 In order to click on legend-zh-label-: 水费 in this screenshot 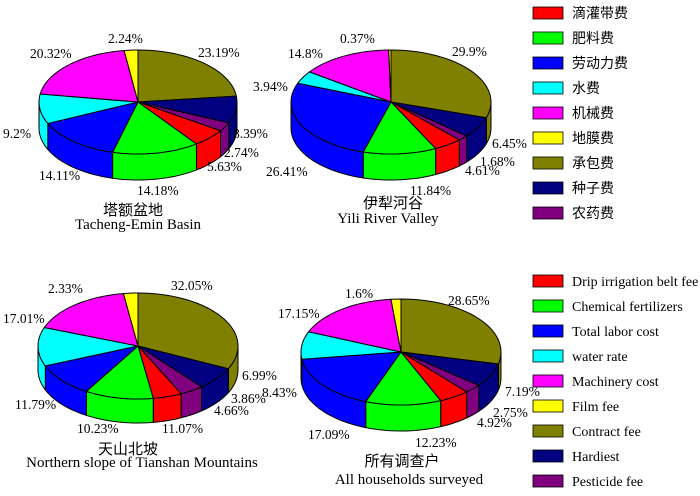, I will do `click(586, 89)`.